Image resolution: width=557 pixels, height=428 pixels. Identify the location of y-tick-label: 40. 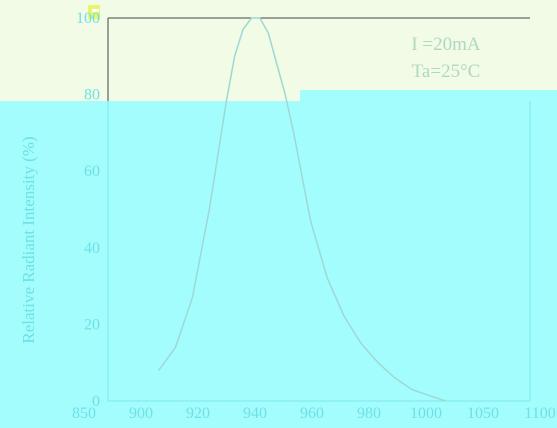
(92, 248).